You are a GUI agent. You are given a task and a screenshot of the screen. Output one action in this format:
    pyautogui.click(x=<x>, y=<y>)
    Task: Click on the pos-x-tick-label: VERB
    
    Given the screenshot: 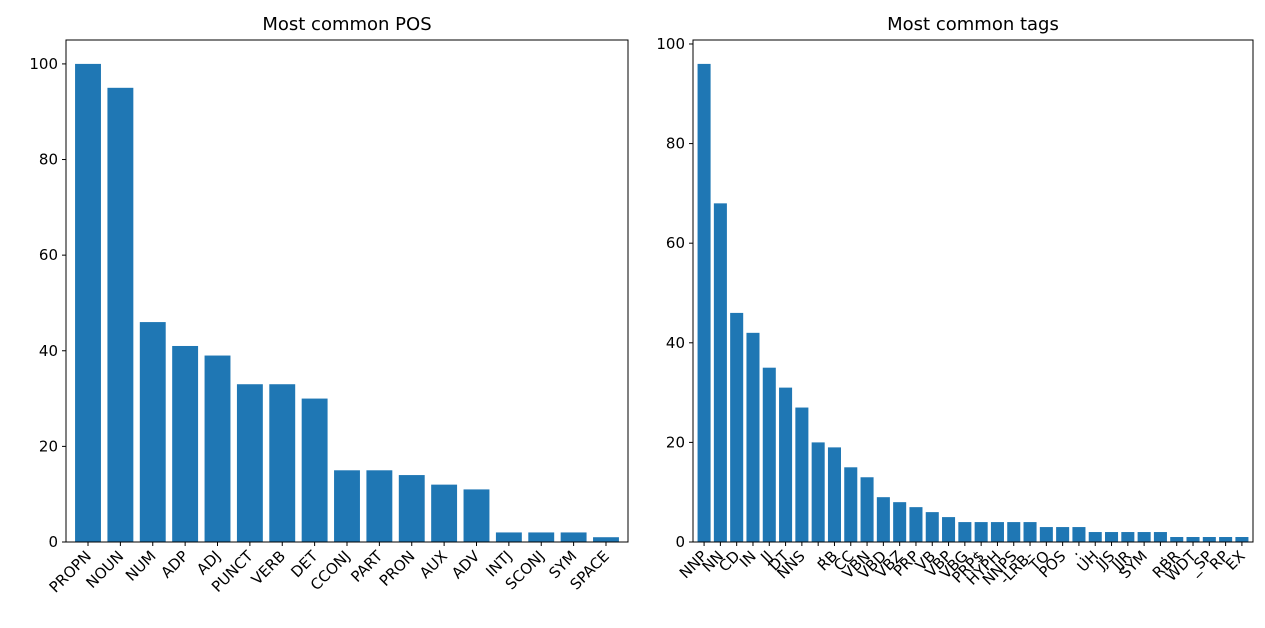 What is the action you would take?
    pyautogui.click(x=268, y=567)
    